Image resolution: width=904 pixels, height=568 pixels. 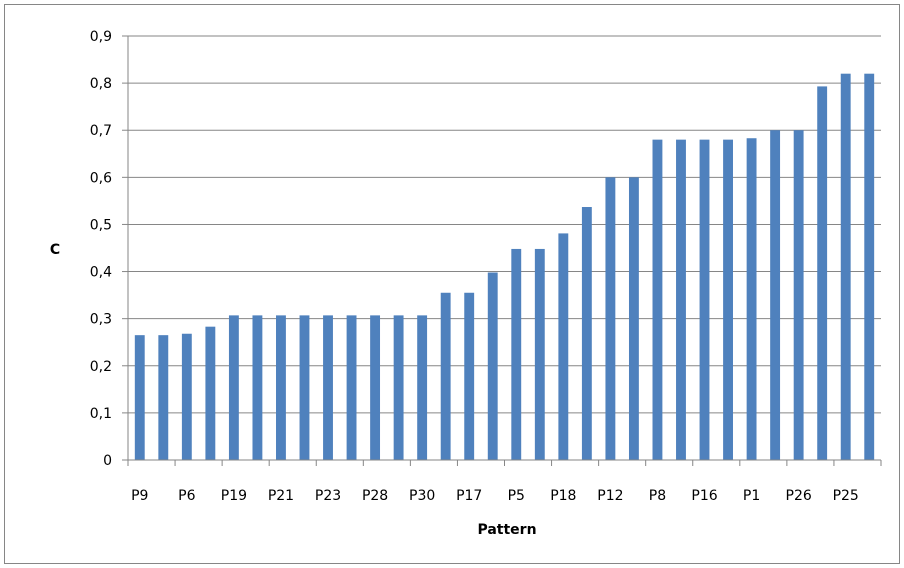 I want to click on x-axis-title: Pattern, so click(x=506, y=530).